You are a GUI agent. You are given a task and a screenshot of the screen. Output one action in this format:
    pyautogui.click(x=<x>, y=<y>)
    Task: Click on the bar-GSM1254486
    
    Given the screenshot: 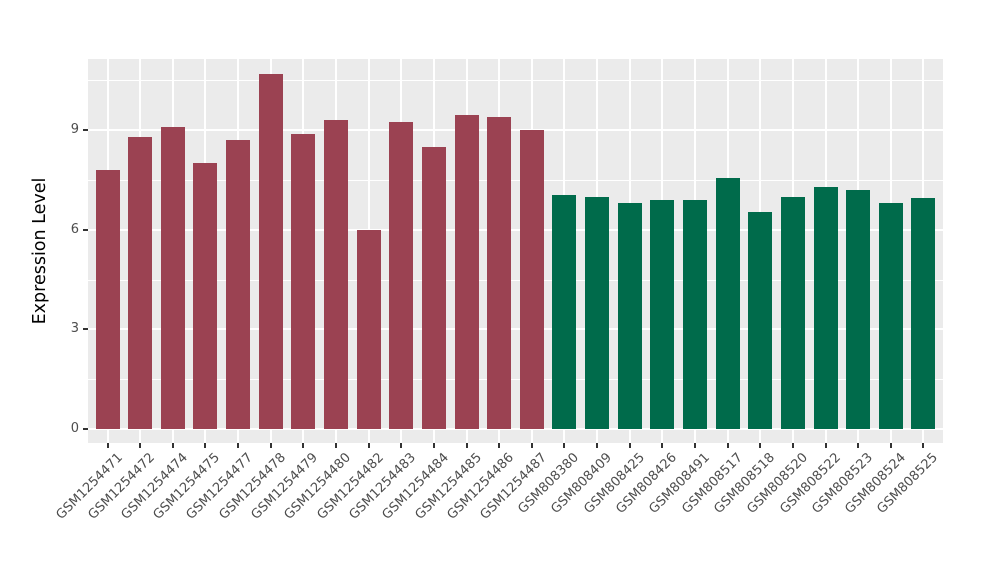 What is the action you would take?
    pyautogui.click(x=499, y=272)
    